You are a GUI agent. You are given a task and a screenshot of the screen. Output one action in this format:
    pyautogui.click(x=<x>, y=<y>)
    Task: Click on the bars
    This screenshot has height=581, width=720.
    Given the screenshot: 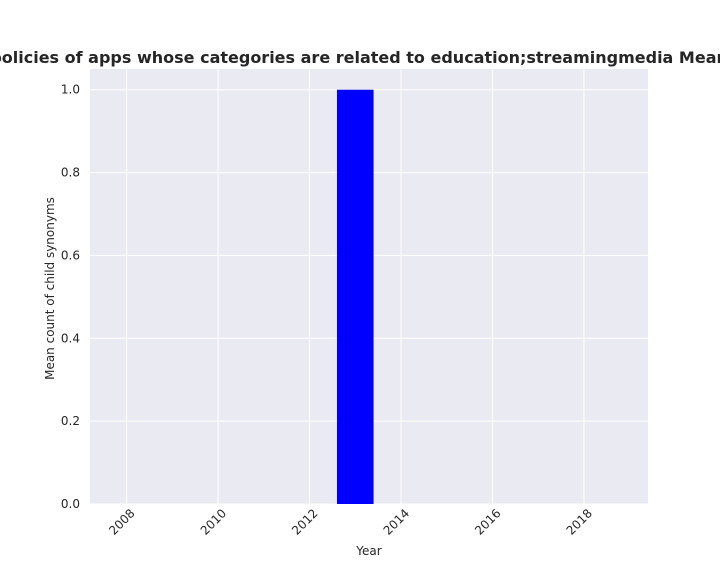 What is the action you would take?
    pyautogui.click(x=355, y=296)
    